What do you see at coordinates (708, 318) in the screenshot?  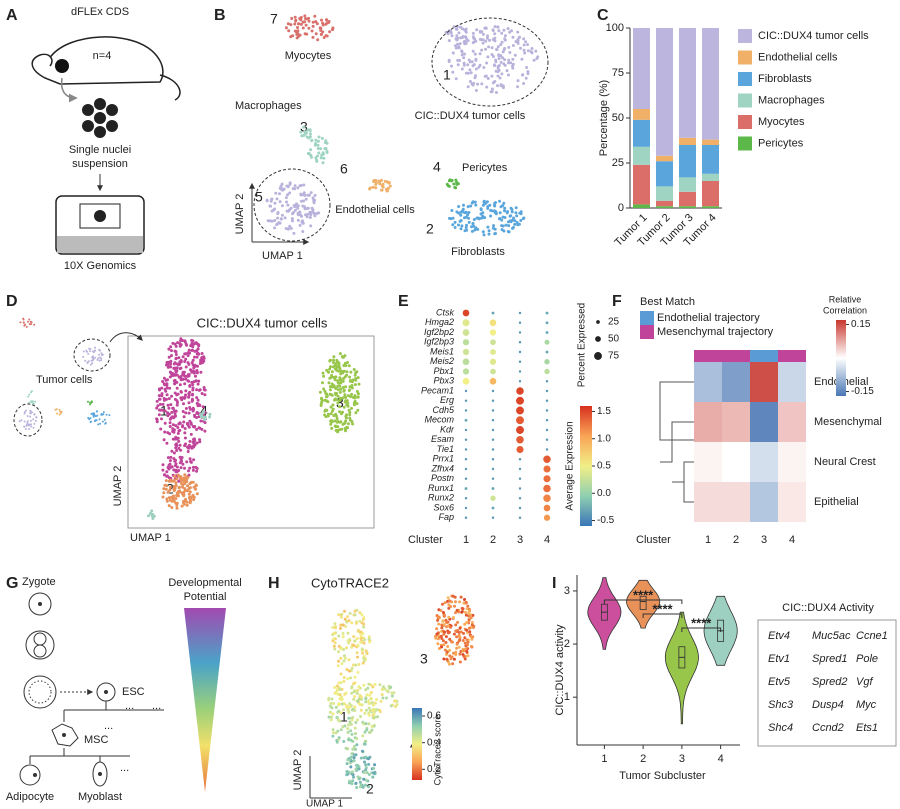 I see `legend-label: Endothelial trajectory` at bounding box center [708, 318].